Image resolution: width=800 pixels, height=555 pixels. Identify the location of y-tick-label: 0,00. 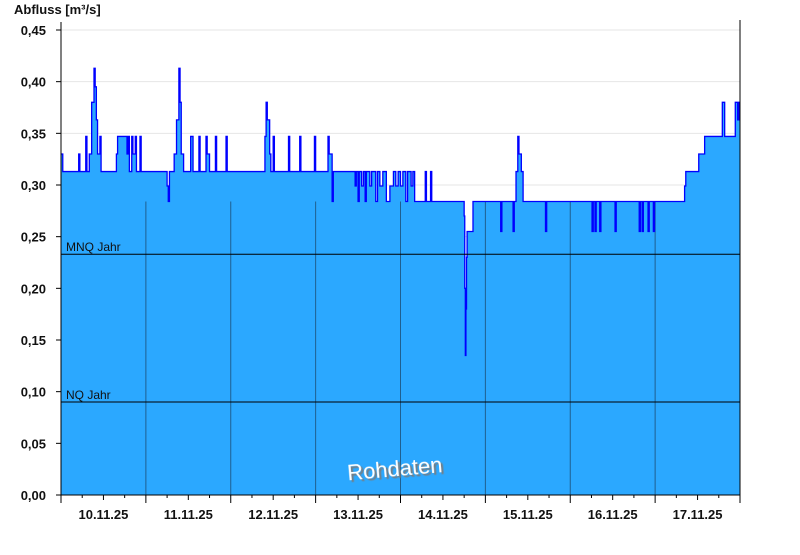
(33, 495).